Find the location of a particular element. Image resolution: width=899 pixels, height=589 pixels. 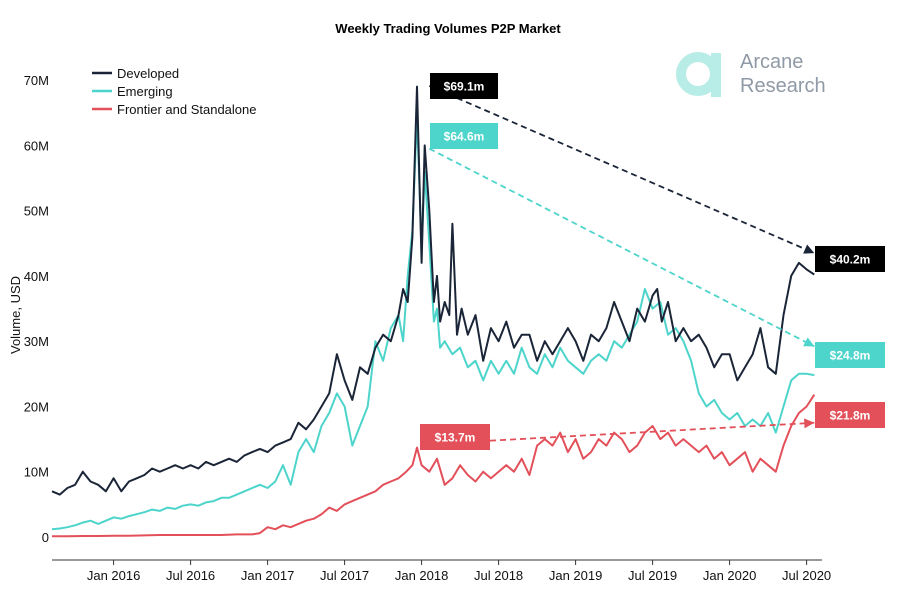

y-tick-label-70m: 70M is located at coordinates (36, 80).